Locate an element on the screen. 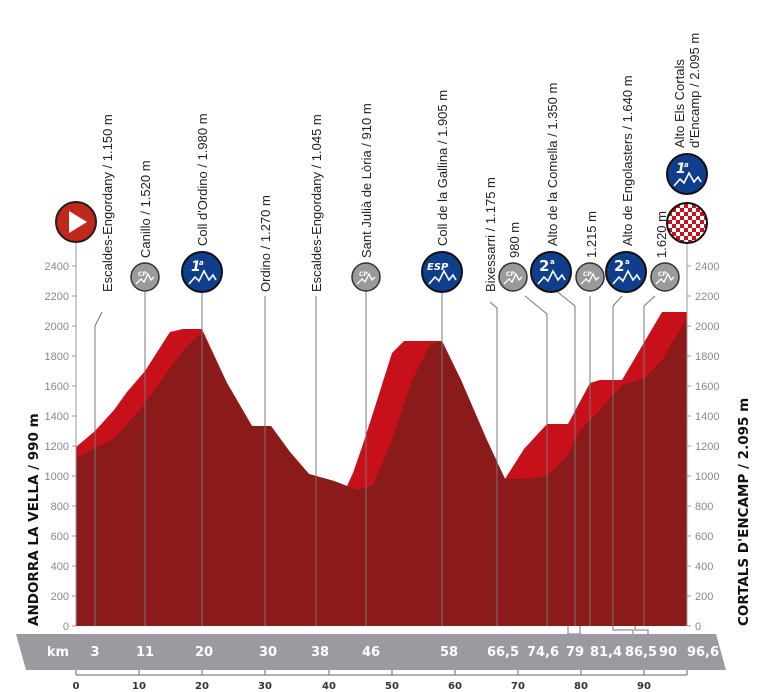  km-scale-30: 30 is located at coordinates (265, 686).